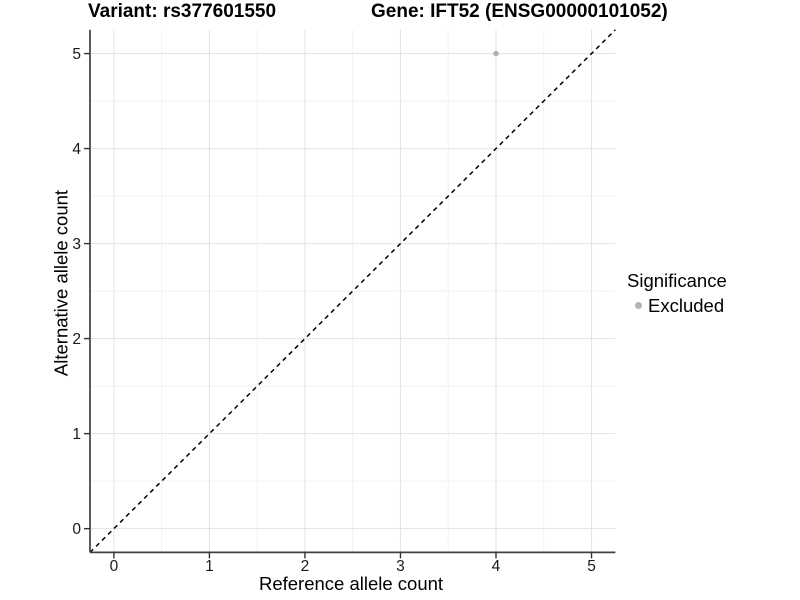  Describe the element at coordinates (677, 280) in the screenshot. I see `legend-title: Significance` at that location.